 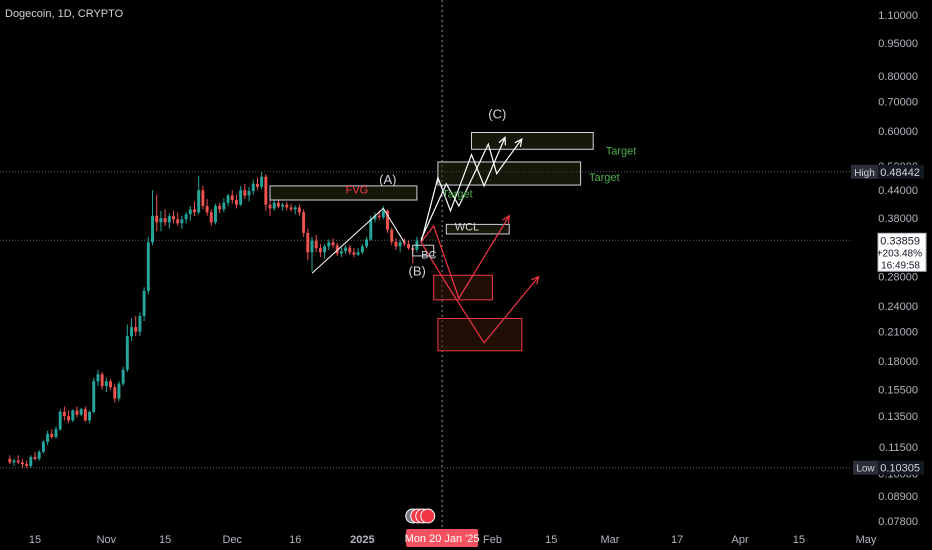 I want to click on y-tick-label: 0.80000, so click(x=898, y=77).